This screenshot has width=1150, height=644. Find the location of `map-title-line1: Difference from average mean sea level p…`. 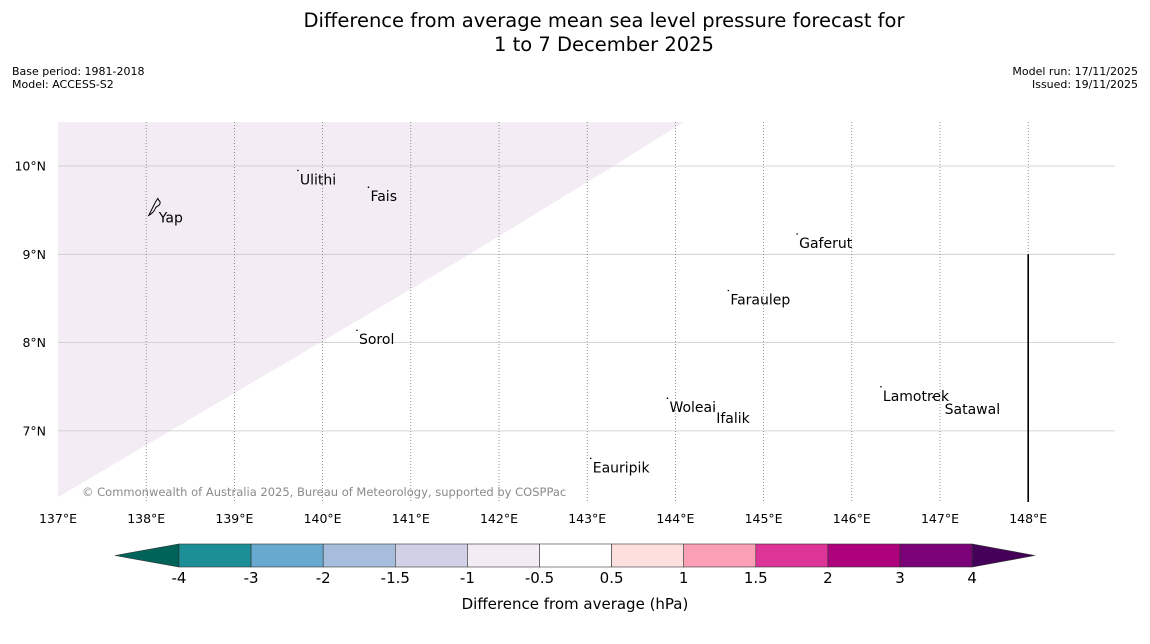

map-title-line1: Difference from average mean sea level p… is located at coordinates (604, 20).